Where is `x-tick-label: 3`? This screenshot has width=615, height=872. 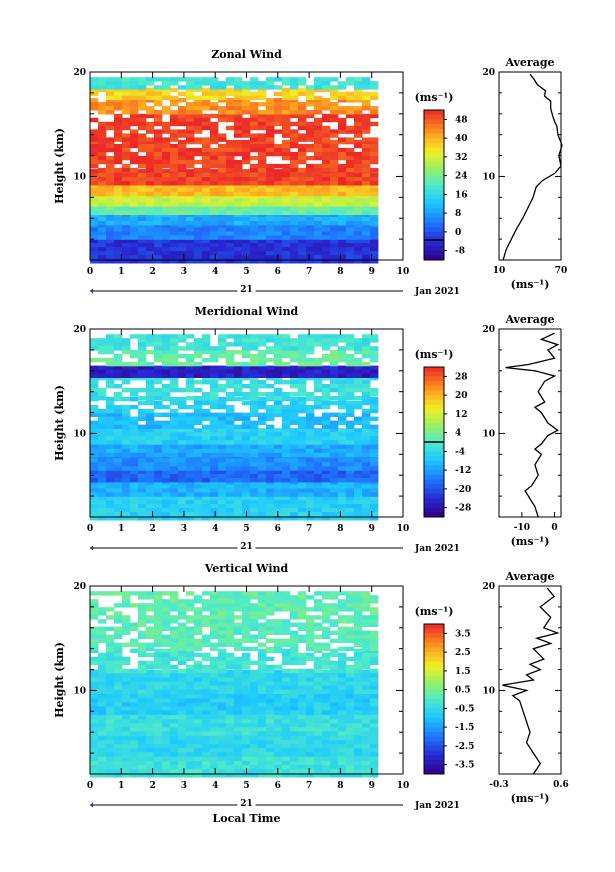 x-tick-label: 3 is located at coordinates (184, 529).